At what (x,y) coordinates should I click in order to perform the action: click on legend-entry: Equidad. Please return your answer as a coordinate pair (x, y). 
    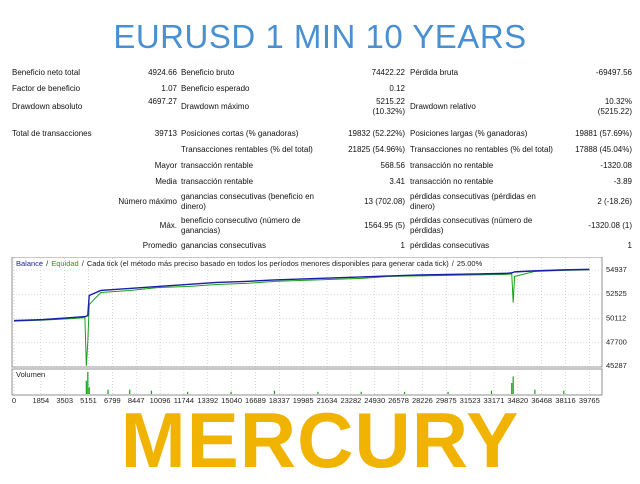
    Looking at the image, I should click on (65, 263).